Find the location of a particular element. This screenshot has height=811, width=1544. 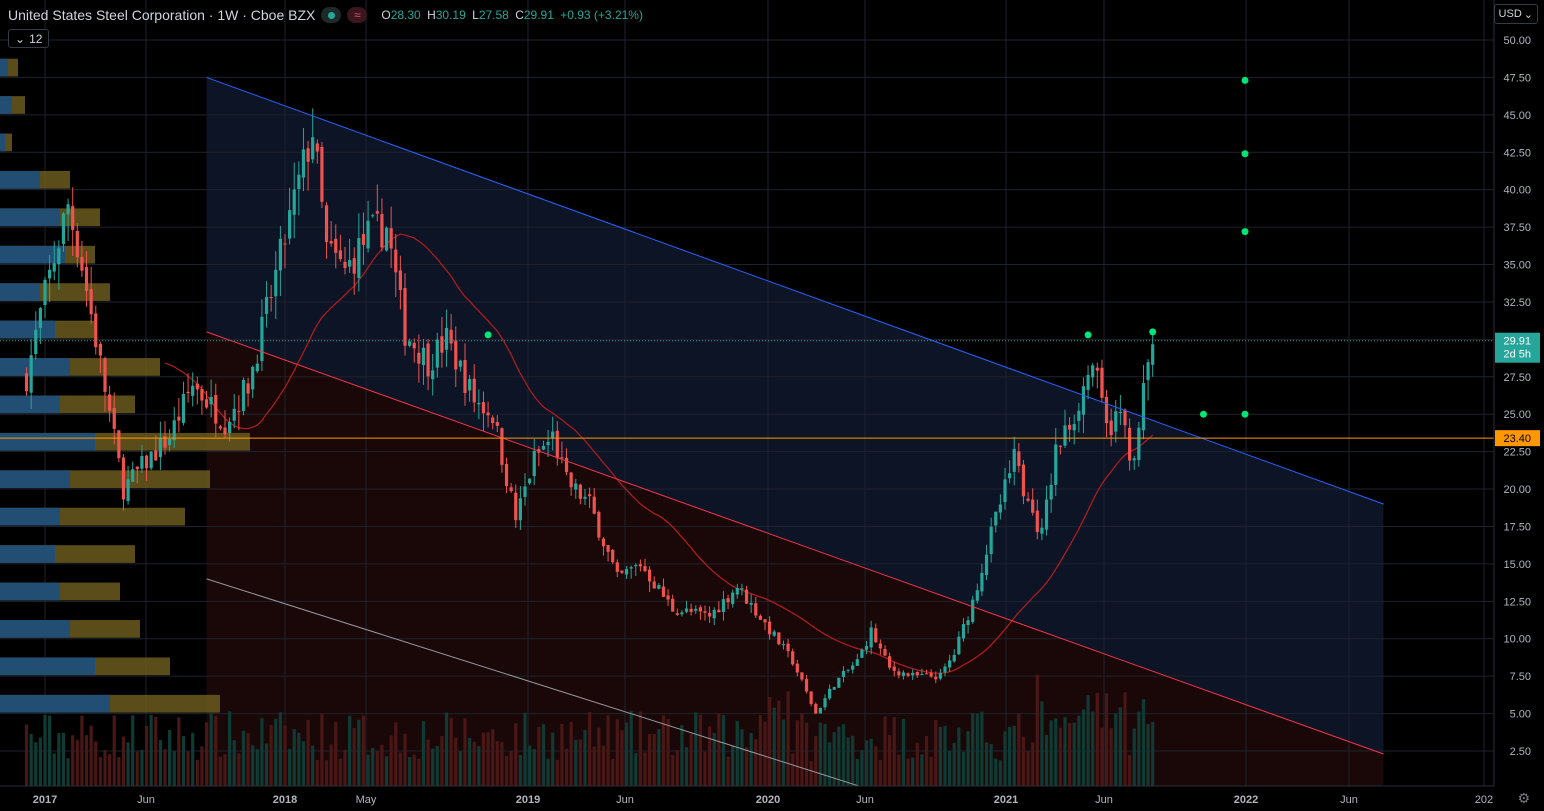

price-tick-label: 32.50 is located at coordinates (1517, 303).